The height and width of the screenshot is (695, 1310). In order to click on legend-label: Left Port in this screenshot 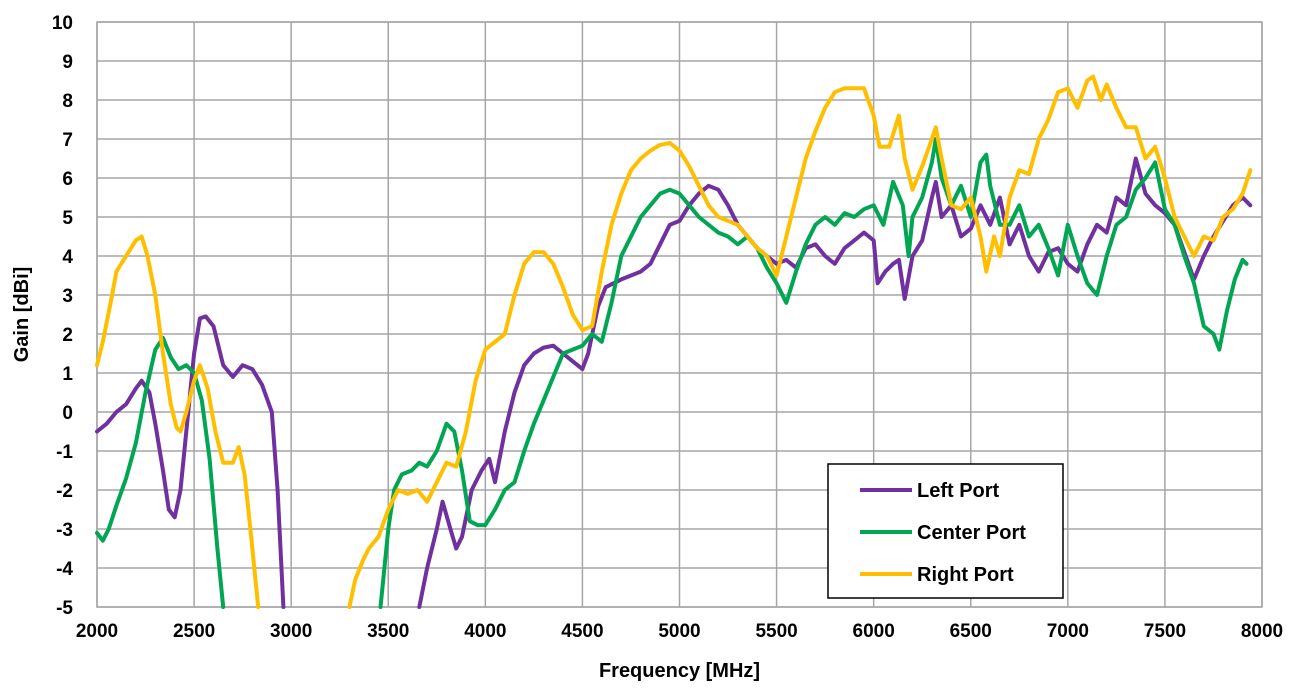, I will do `click(958, 491)`.